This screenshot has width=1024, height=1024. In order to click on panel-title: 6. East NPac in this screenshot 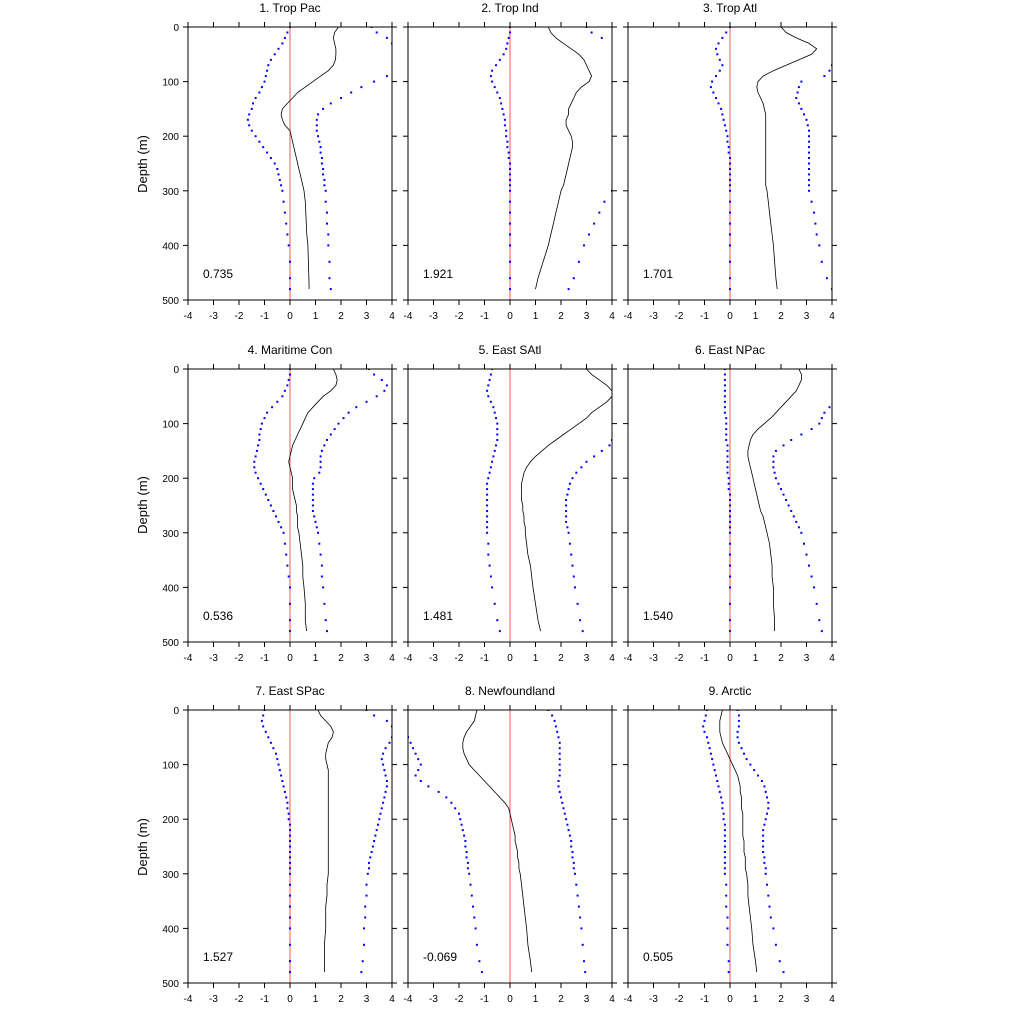, I will do `click(730, 350)`.